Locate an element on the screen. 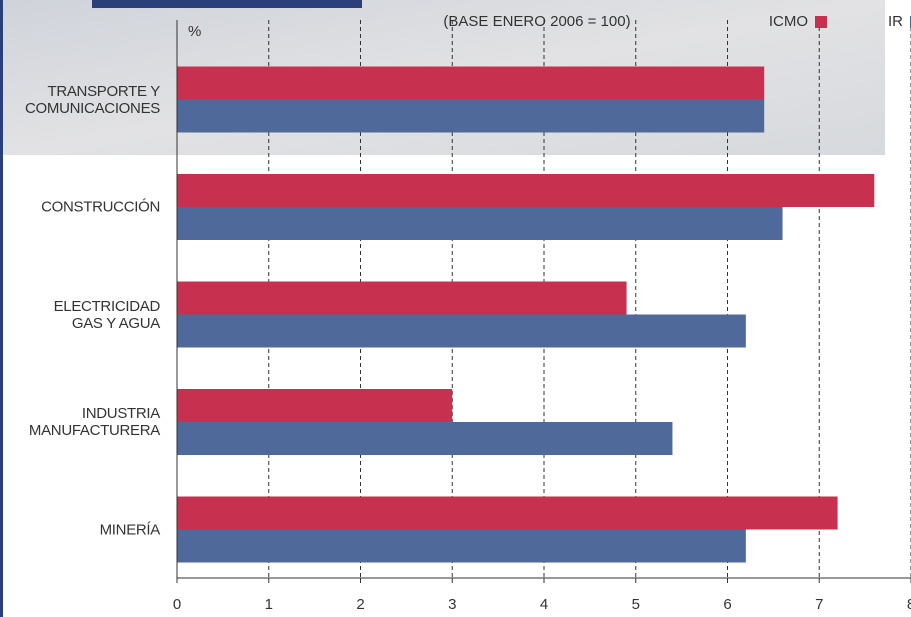  legend-label: ICMO is located at coordinates (788, 21).